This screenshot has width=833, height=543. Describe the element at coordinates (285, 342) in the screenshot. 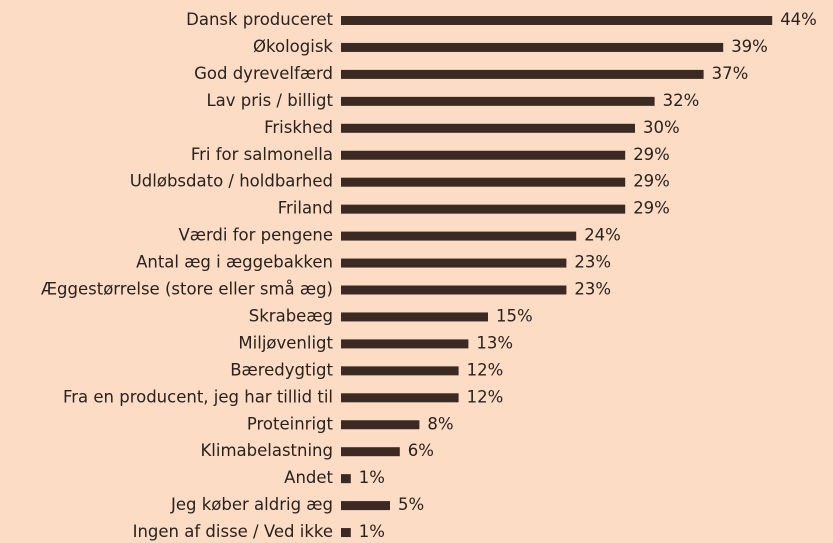

I see `category-label: Miljøvenligt` at that location.